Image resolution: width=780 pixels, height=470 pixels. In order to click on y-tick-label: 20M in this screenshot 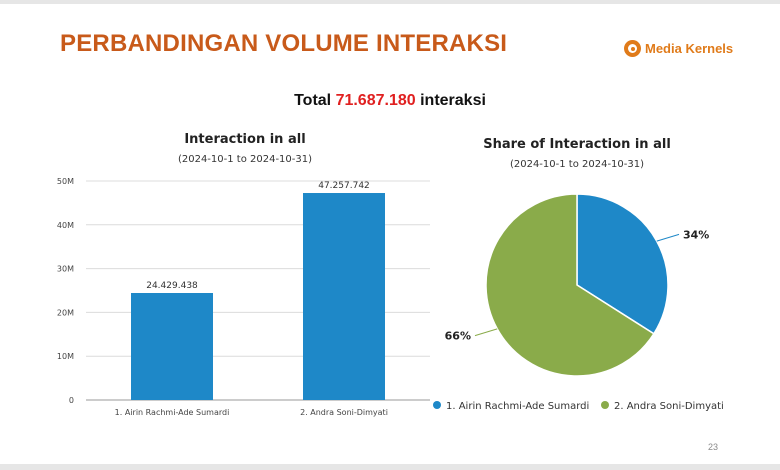, I will do `click(65, 312)`.